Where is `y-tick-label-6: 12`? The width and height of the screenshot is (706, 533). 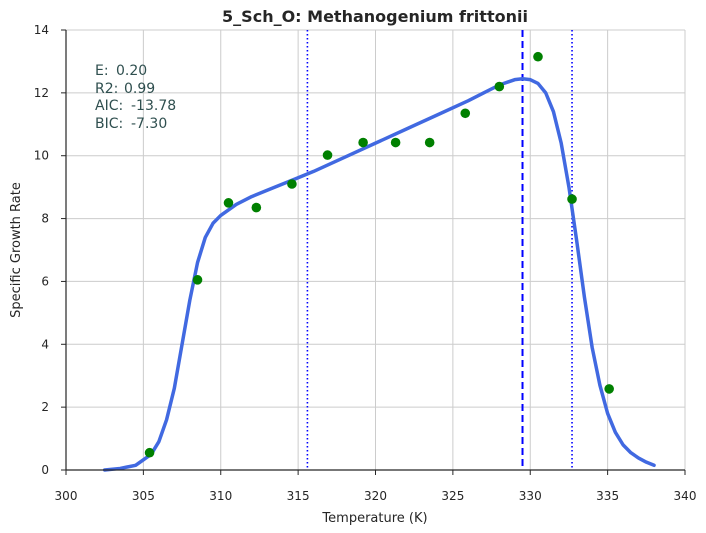 y-tick-label-6: 12 is located at coordinates (41, 93).